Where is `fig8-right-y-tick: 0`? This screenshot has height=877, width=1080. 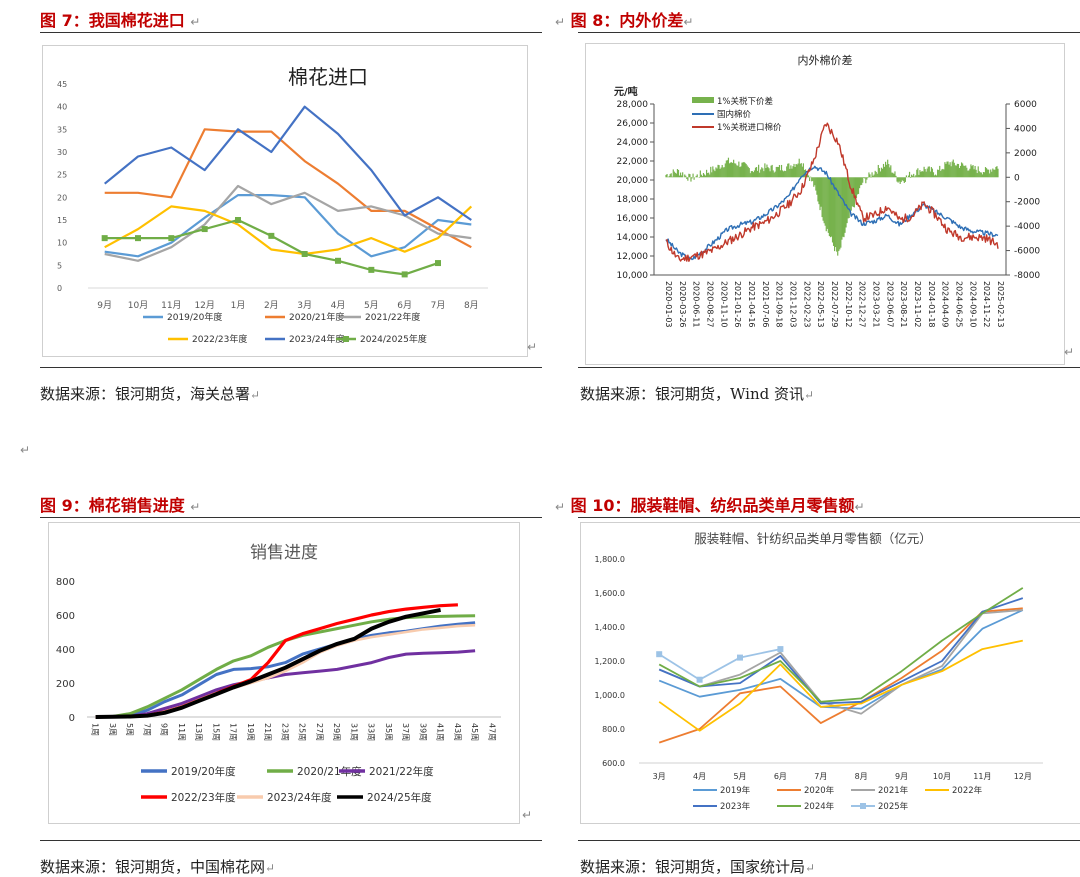
fig8-right-y-tick: 0 is located at coordinates (1017, 178).